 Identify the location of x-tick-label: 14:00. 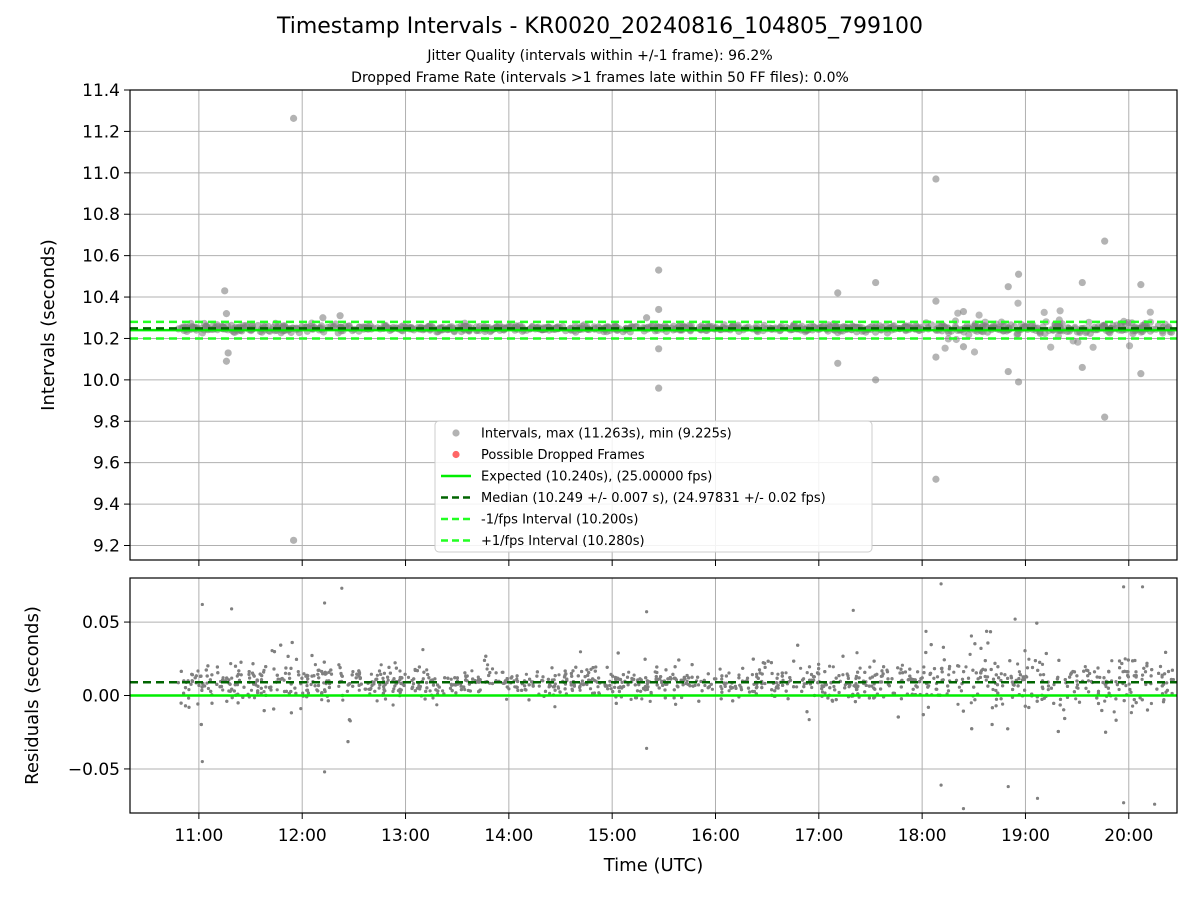
(508, 836).